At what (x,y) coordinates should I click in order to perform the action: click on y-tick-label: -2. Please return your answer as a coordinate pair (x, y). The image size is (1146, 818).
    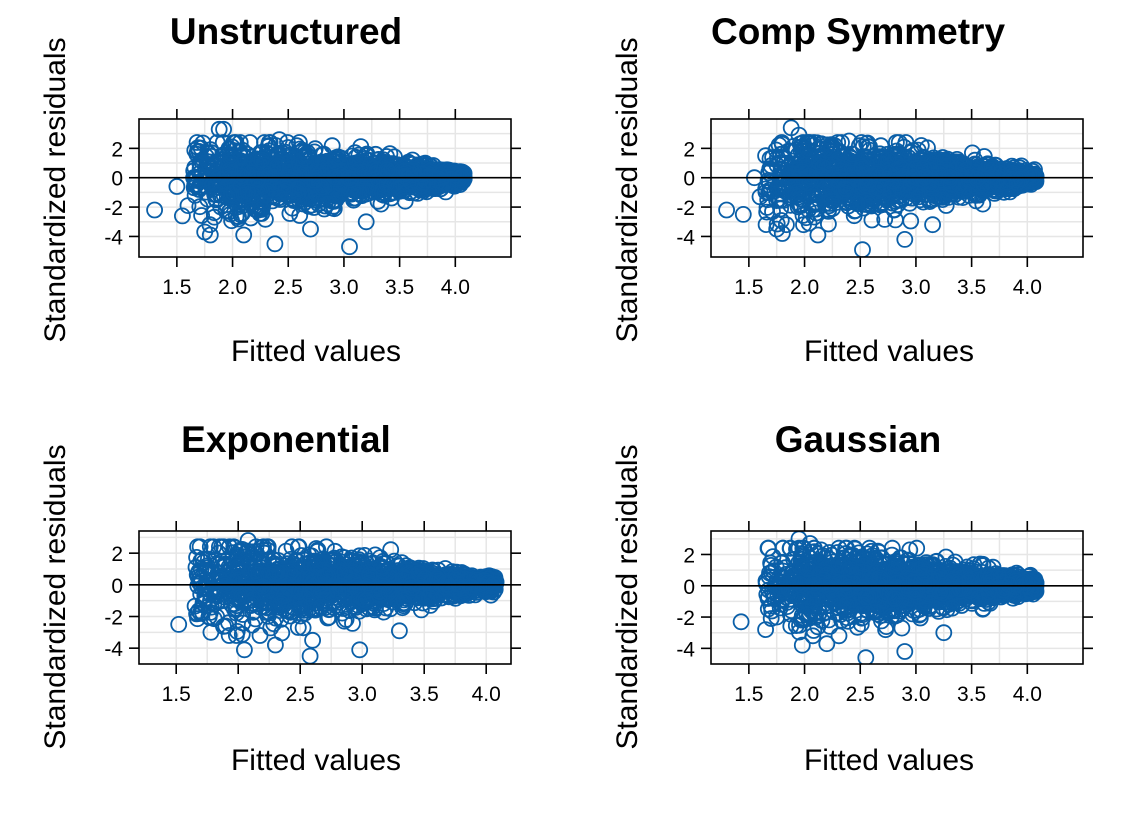
    Looking at the image, I should click on (685, 208).